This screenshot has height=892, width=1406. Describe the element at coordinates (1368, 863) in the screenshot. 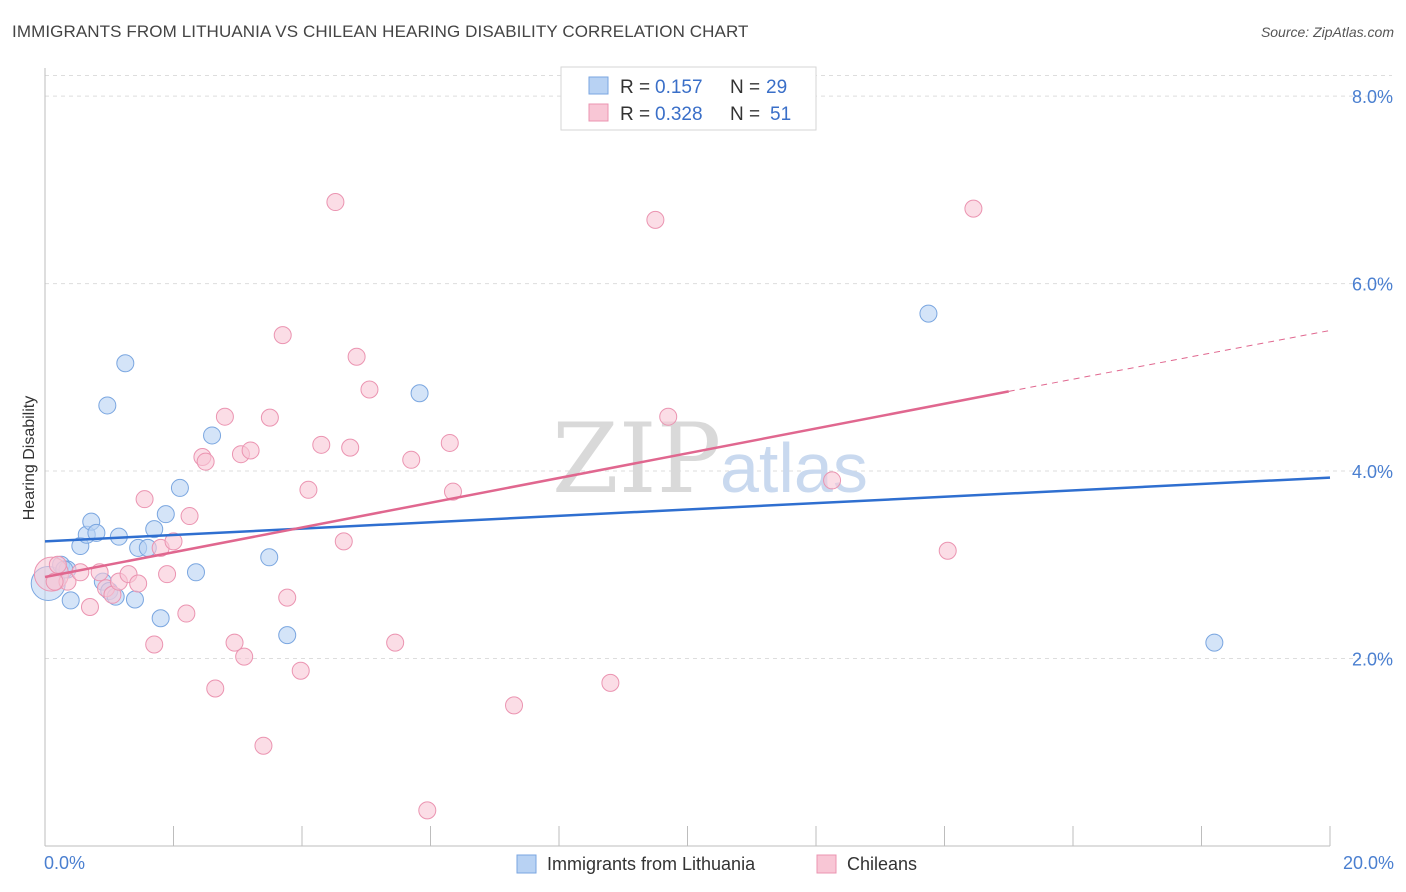

I see `x-tick-label-max: 20.0%` at that location.